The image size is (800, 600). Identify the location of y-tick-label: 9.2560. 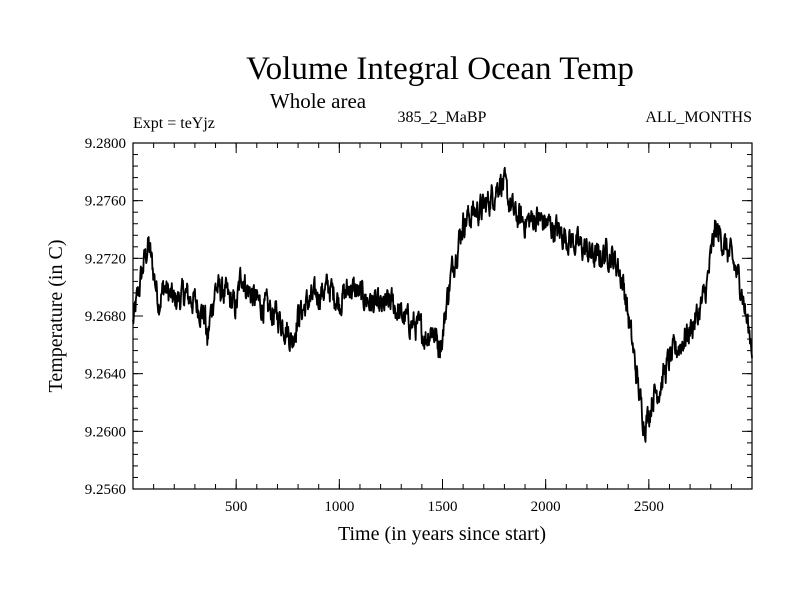
(105, 490).